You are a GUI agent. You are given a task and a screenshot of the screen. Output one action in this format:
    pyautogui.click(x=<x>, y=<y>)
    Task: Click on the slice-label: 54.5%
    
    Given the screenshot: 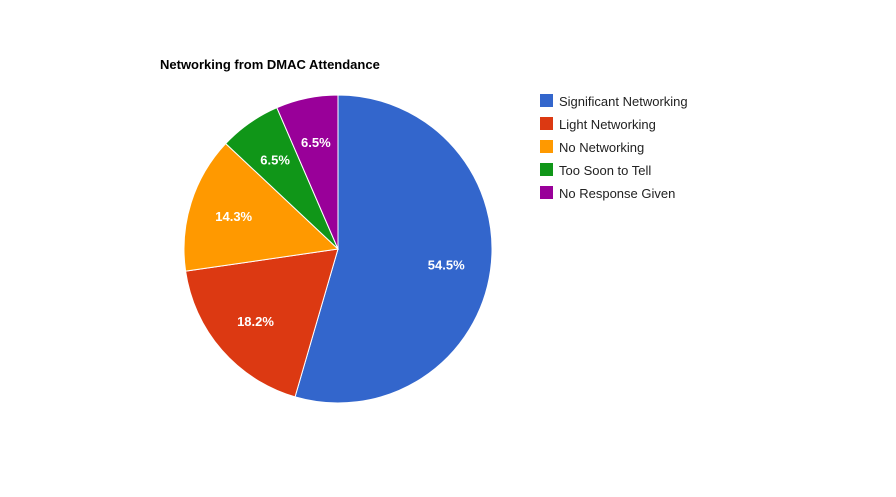 What is the action you would take?
    pyautogui.click(x=446, y=264)
    